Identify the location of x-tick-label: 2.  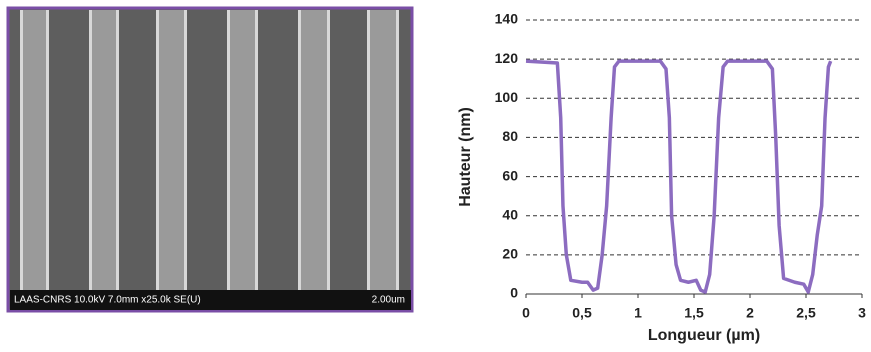
(750, 313).